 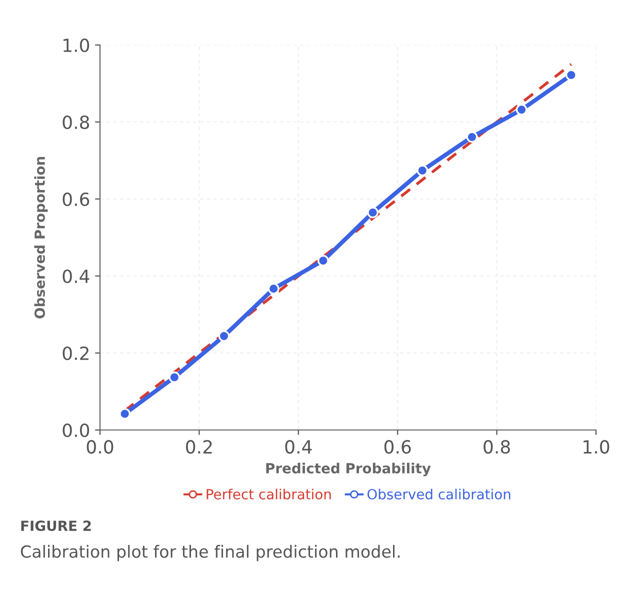 What do you see at coordinates (597, 447) in the screenshot?
I see `x-tick-label: 1.0` at bounding box center [597, 447].